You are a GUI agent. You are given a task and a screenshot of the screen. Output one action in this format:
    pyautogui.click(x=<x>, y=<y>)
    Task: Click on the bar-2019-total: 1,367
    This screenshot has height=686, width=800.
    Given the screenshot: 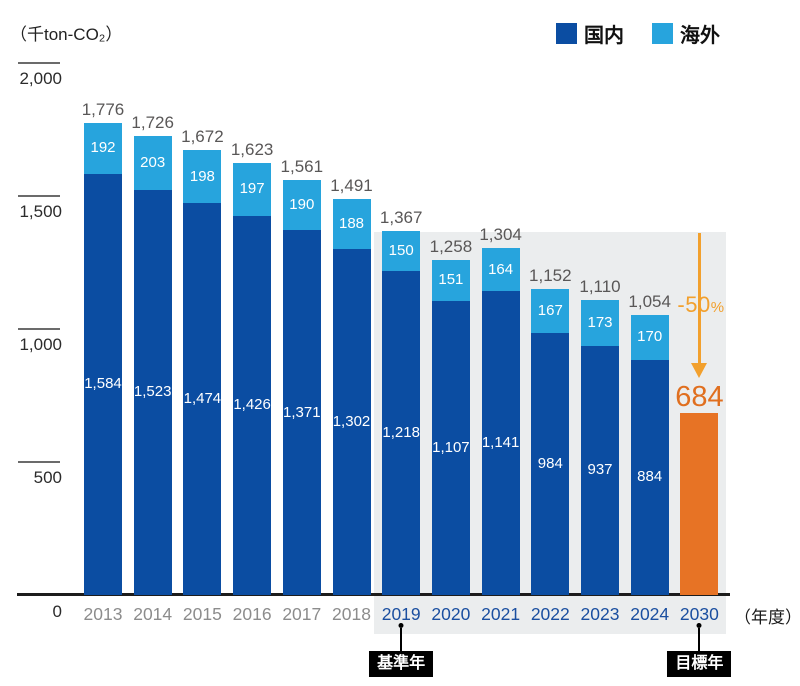 What is the action you would take?
    pyautogui.click(x=401, y=218)
    